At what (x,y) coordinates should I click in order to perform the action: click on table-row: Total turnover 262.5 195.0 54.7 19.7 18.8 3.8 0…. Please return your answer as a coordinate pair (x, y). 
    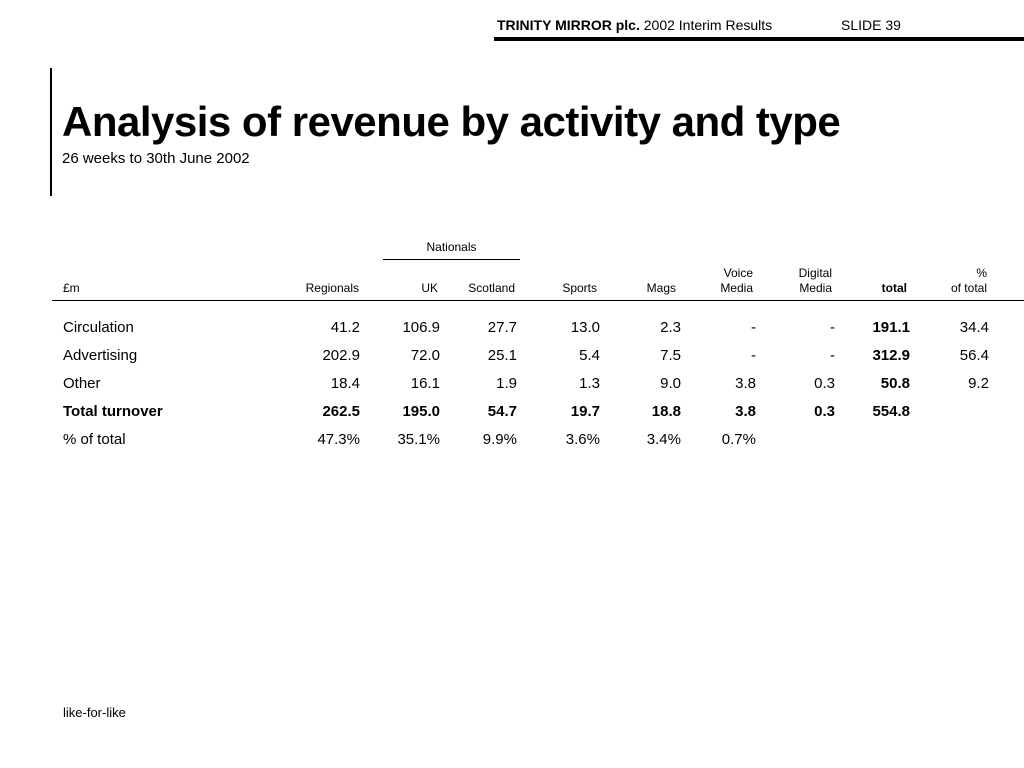
    Looking at the image, I should click on (512, 414).